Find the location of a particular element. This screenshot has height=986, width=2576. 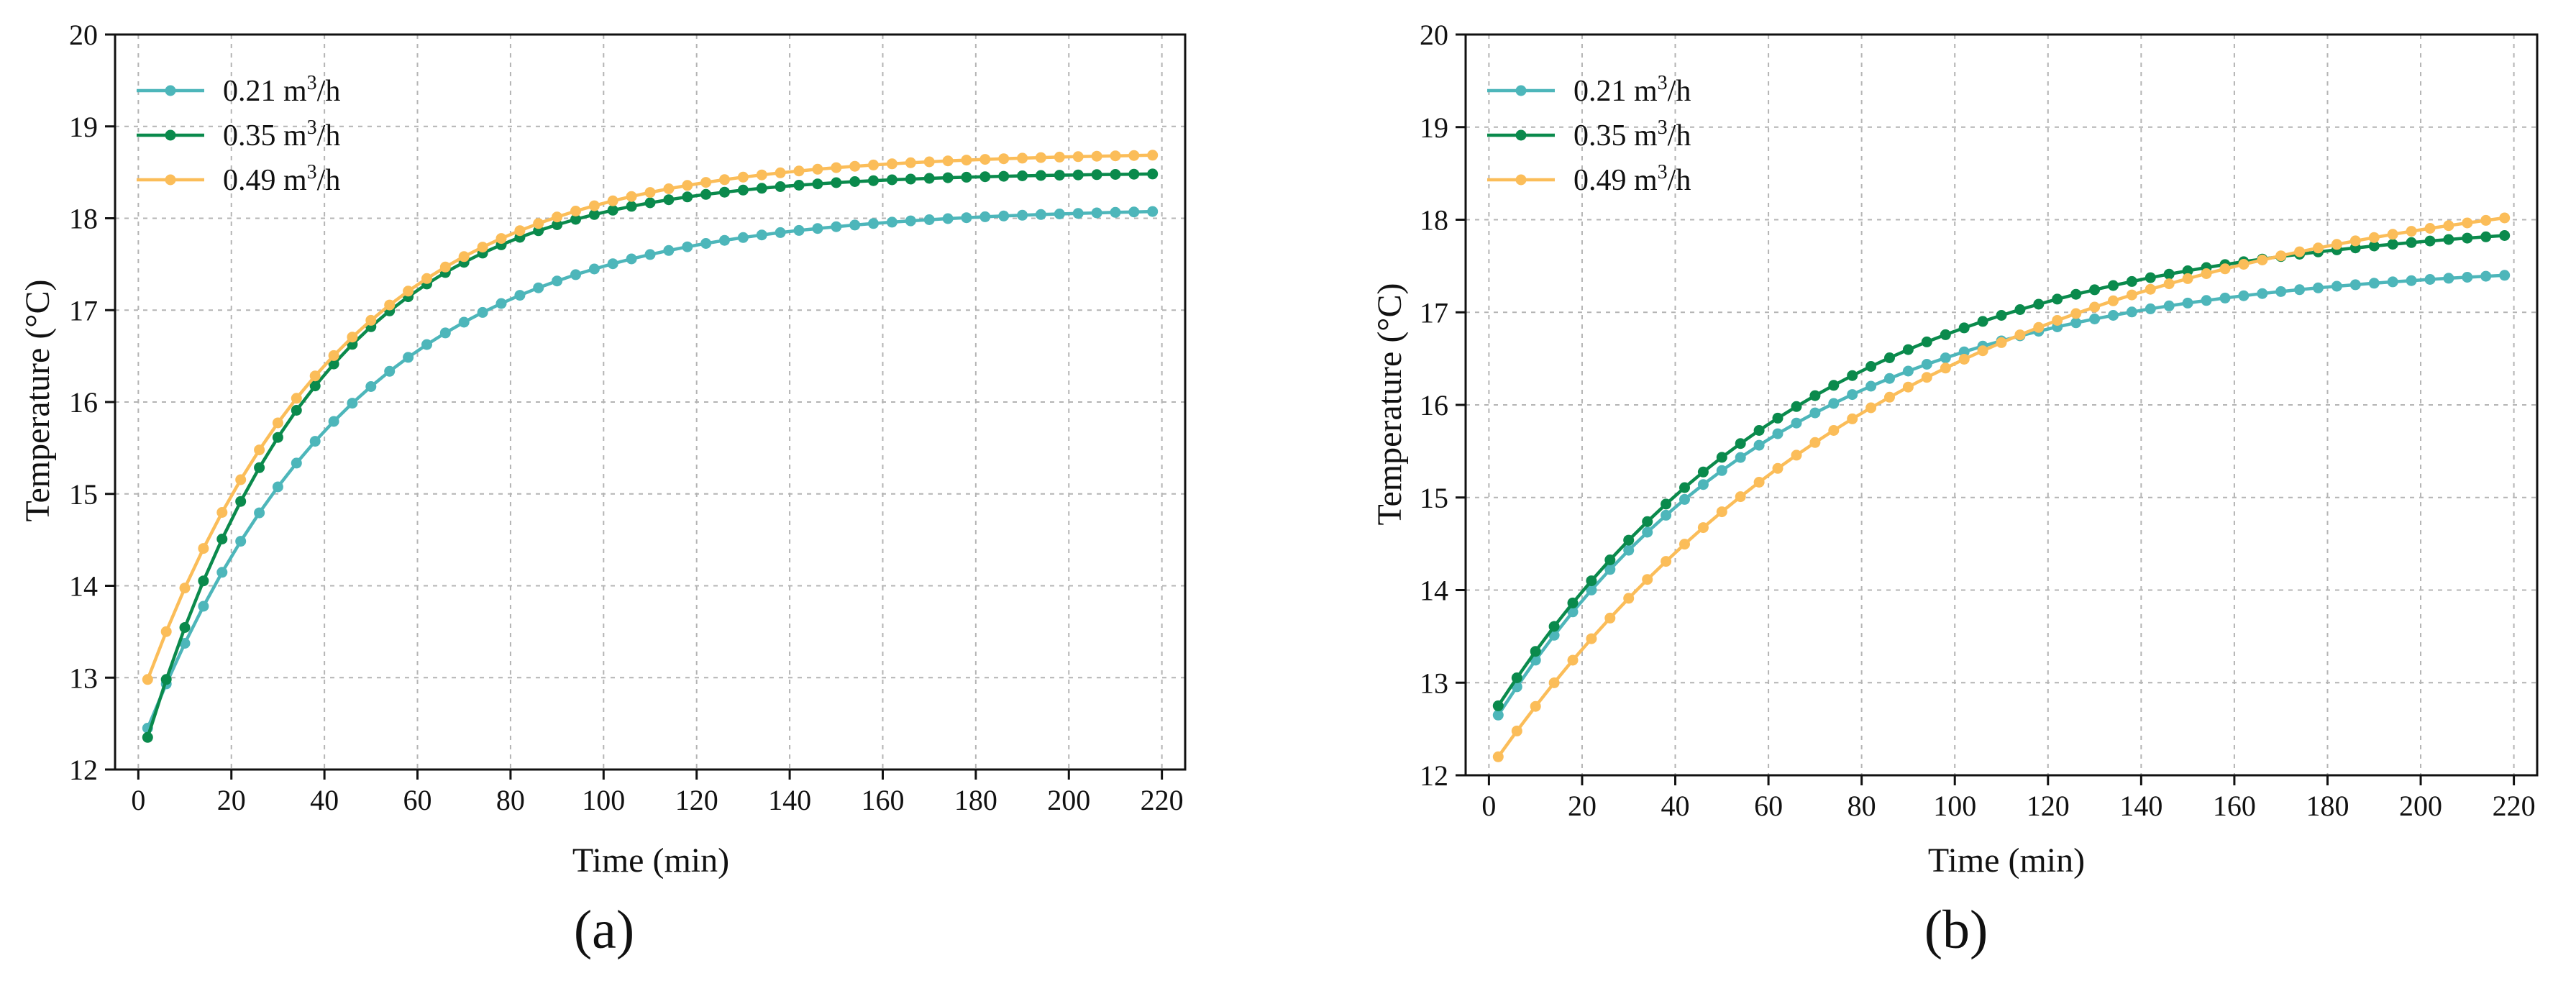

panel-b-data-point-0.49-t178 is located at coordinates (2318, 248).